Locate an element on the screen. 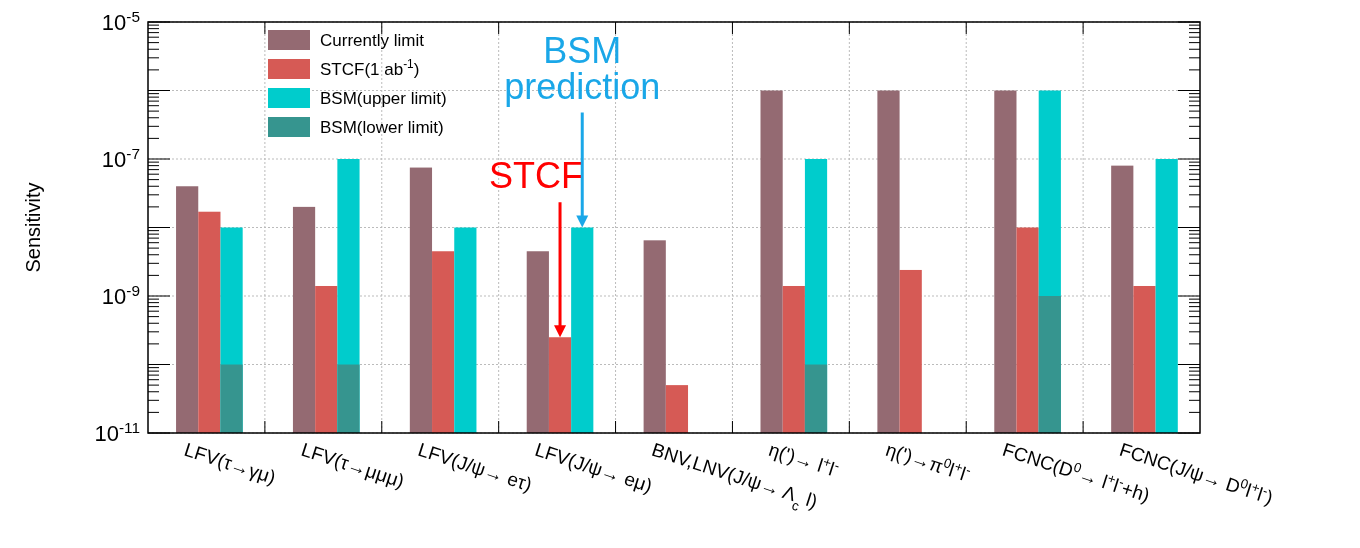 Image resolution: width=1360 pixels, height=548 pixels. annotation: STCF is located at coordinates (536, 176).